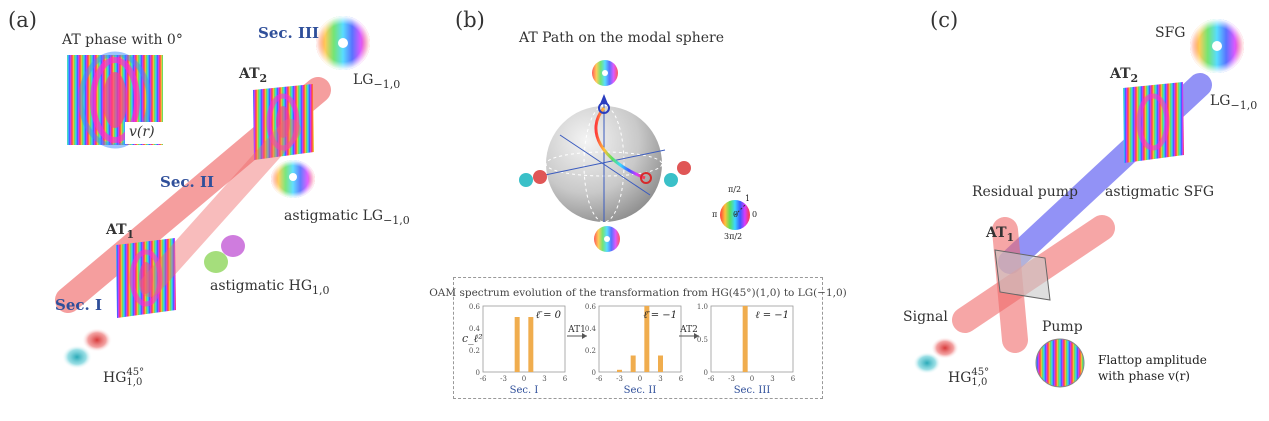 The height and width of the screenshot is (421, 1269). Describe the element at coordinates (1153, 122) in the screenshot. I see `at2-plate-c` at that location.